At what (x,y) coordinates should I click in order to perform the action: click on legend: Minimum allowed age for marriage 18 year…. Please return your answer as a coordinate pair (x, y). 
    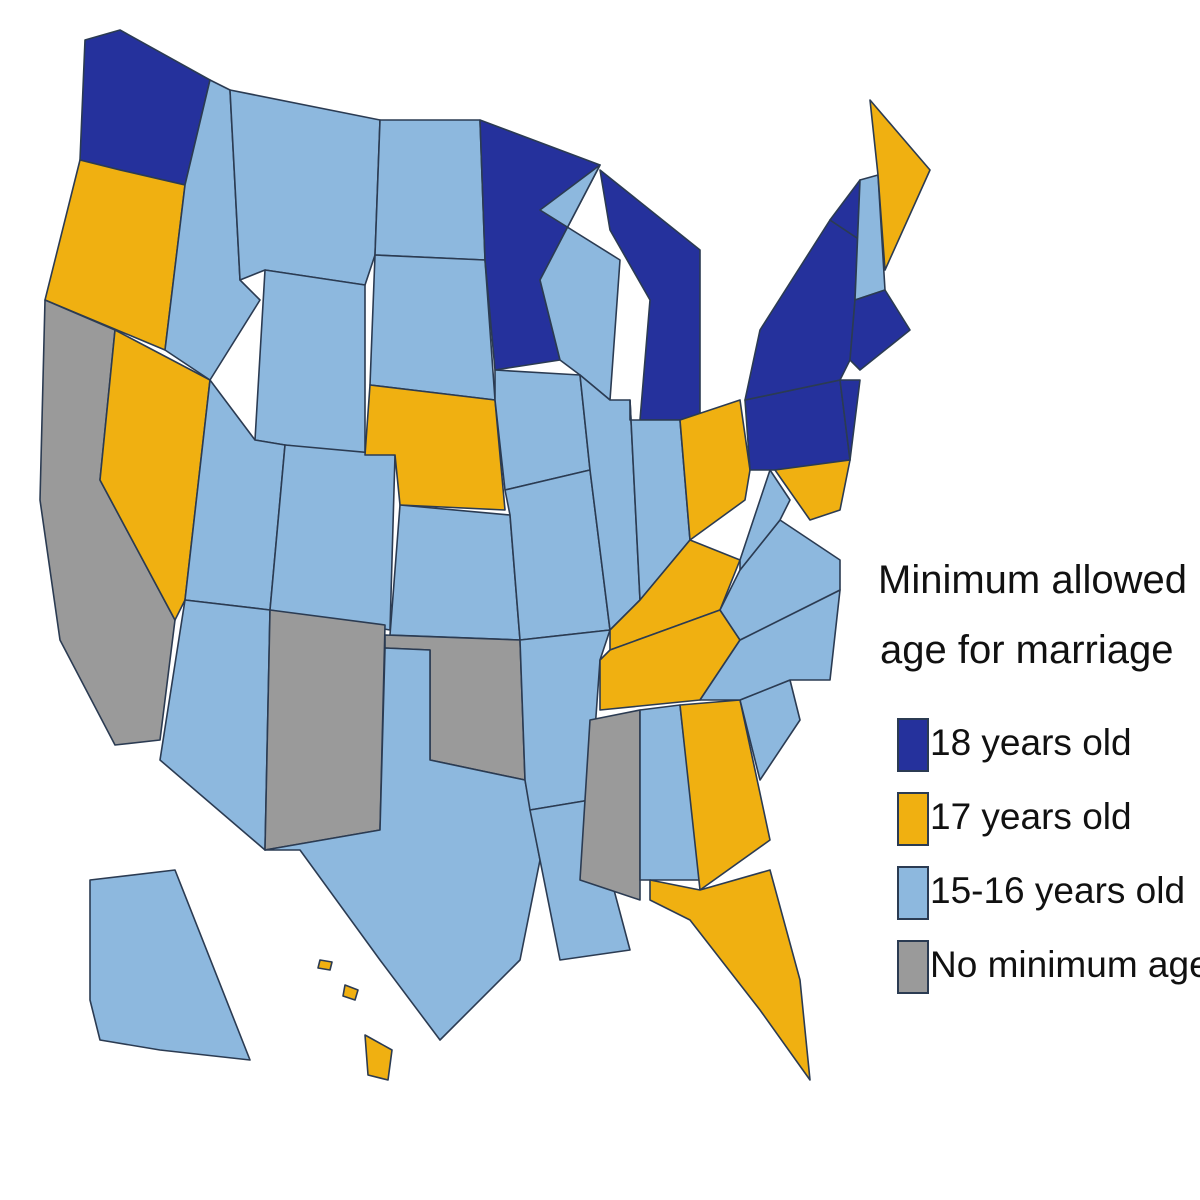
    Looking at the image, I should click on (1039, 776).